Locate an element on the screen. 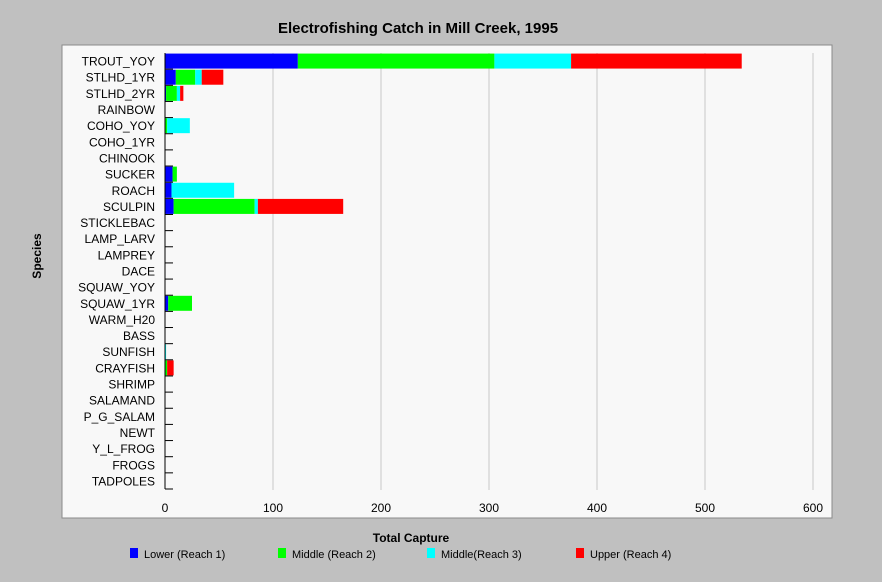  legend-label: Middle(Reach 3) is located at coordinates (481, 555).